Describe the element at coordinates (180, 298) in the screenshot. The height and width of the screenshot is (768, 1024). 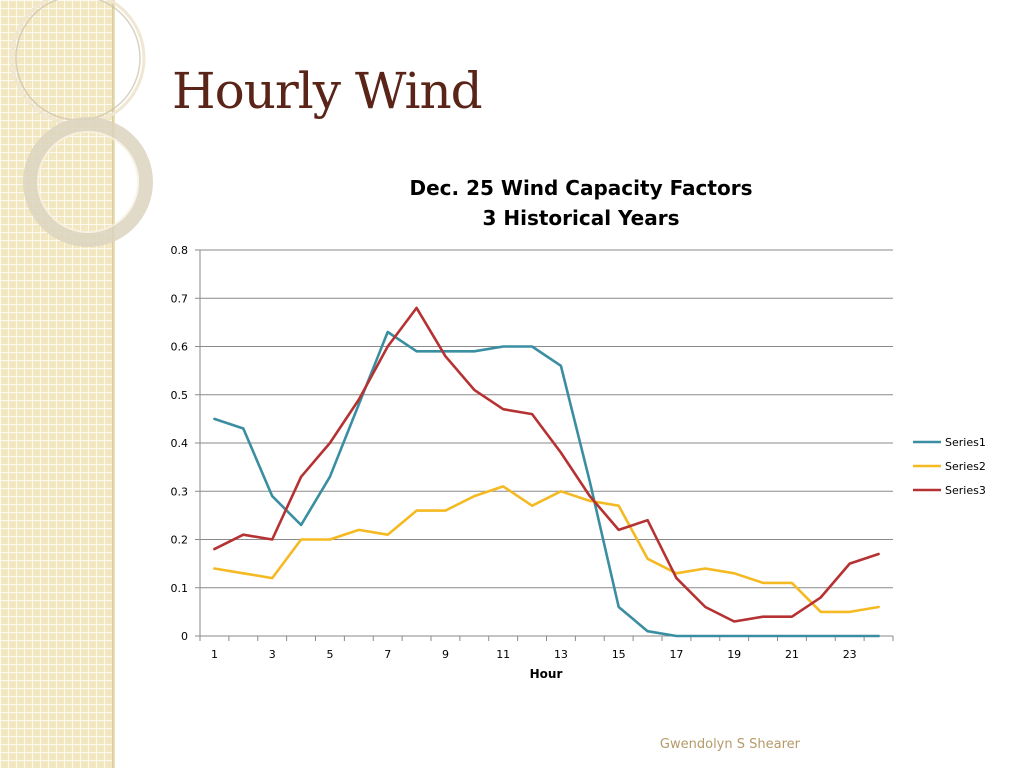
I see `y-tick-label: 0.7` at that location.